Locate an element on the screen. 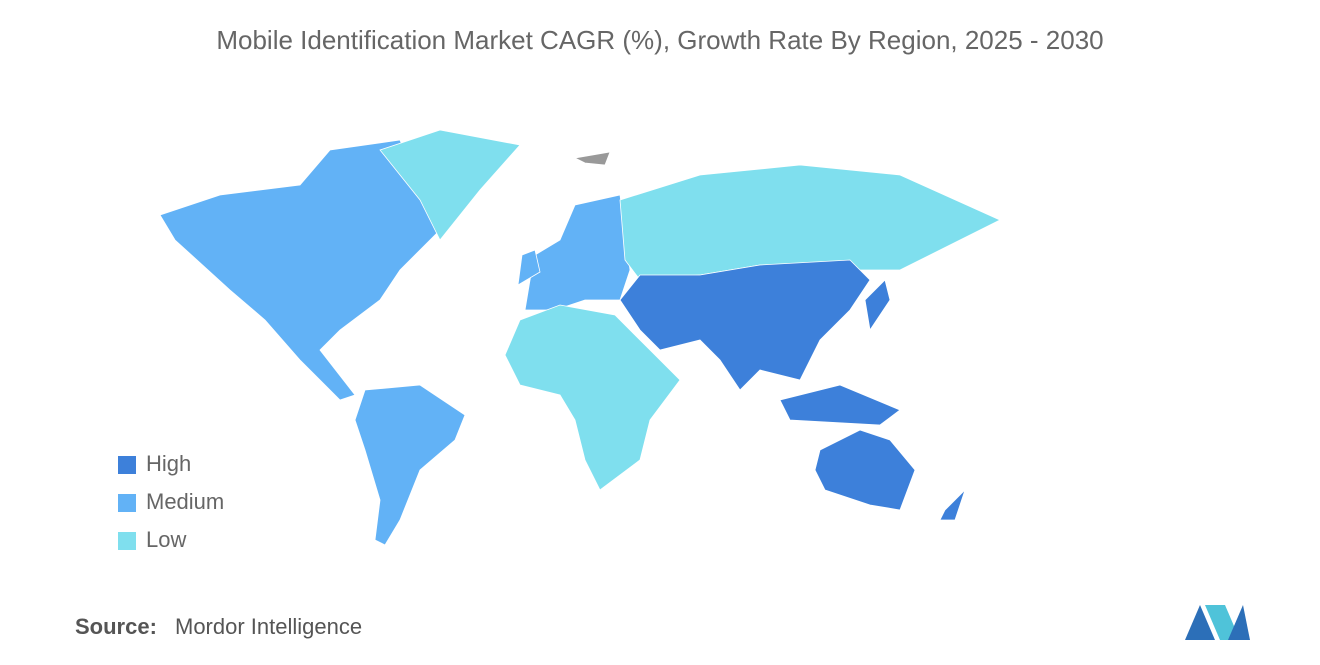  logo is located at coordinates (1217, 622).